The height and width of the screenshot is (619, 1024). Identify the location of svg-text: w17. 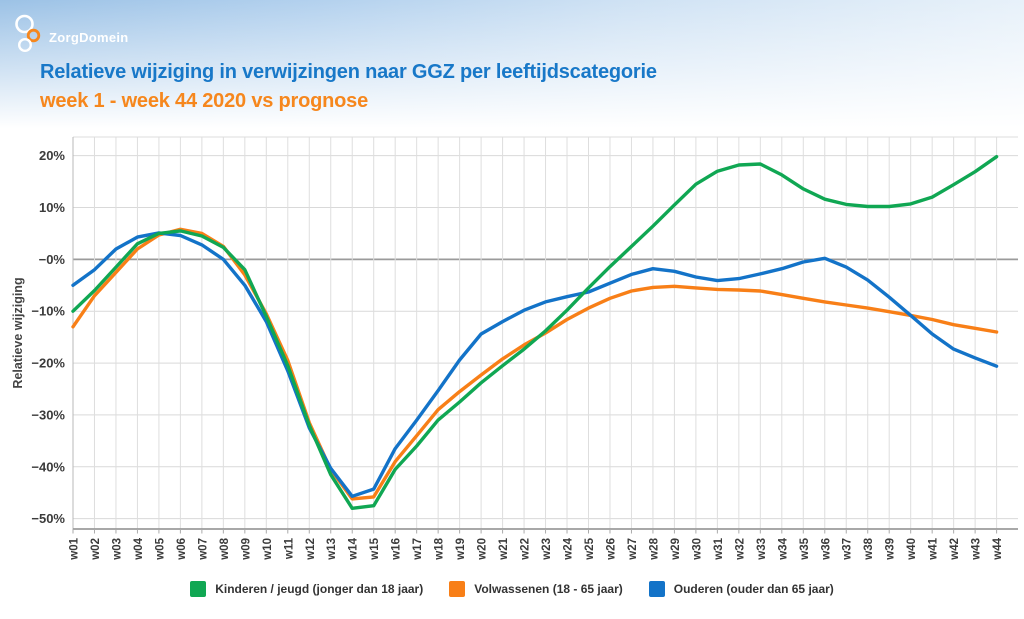
(418, 549).